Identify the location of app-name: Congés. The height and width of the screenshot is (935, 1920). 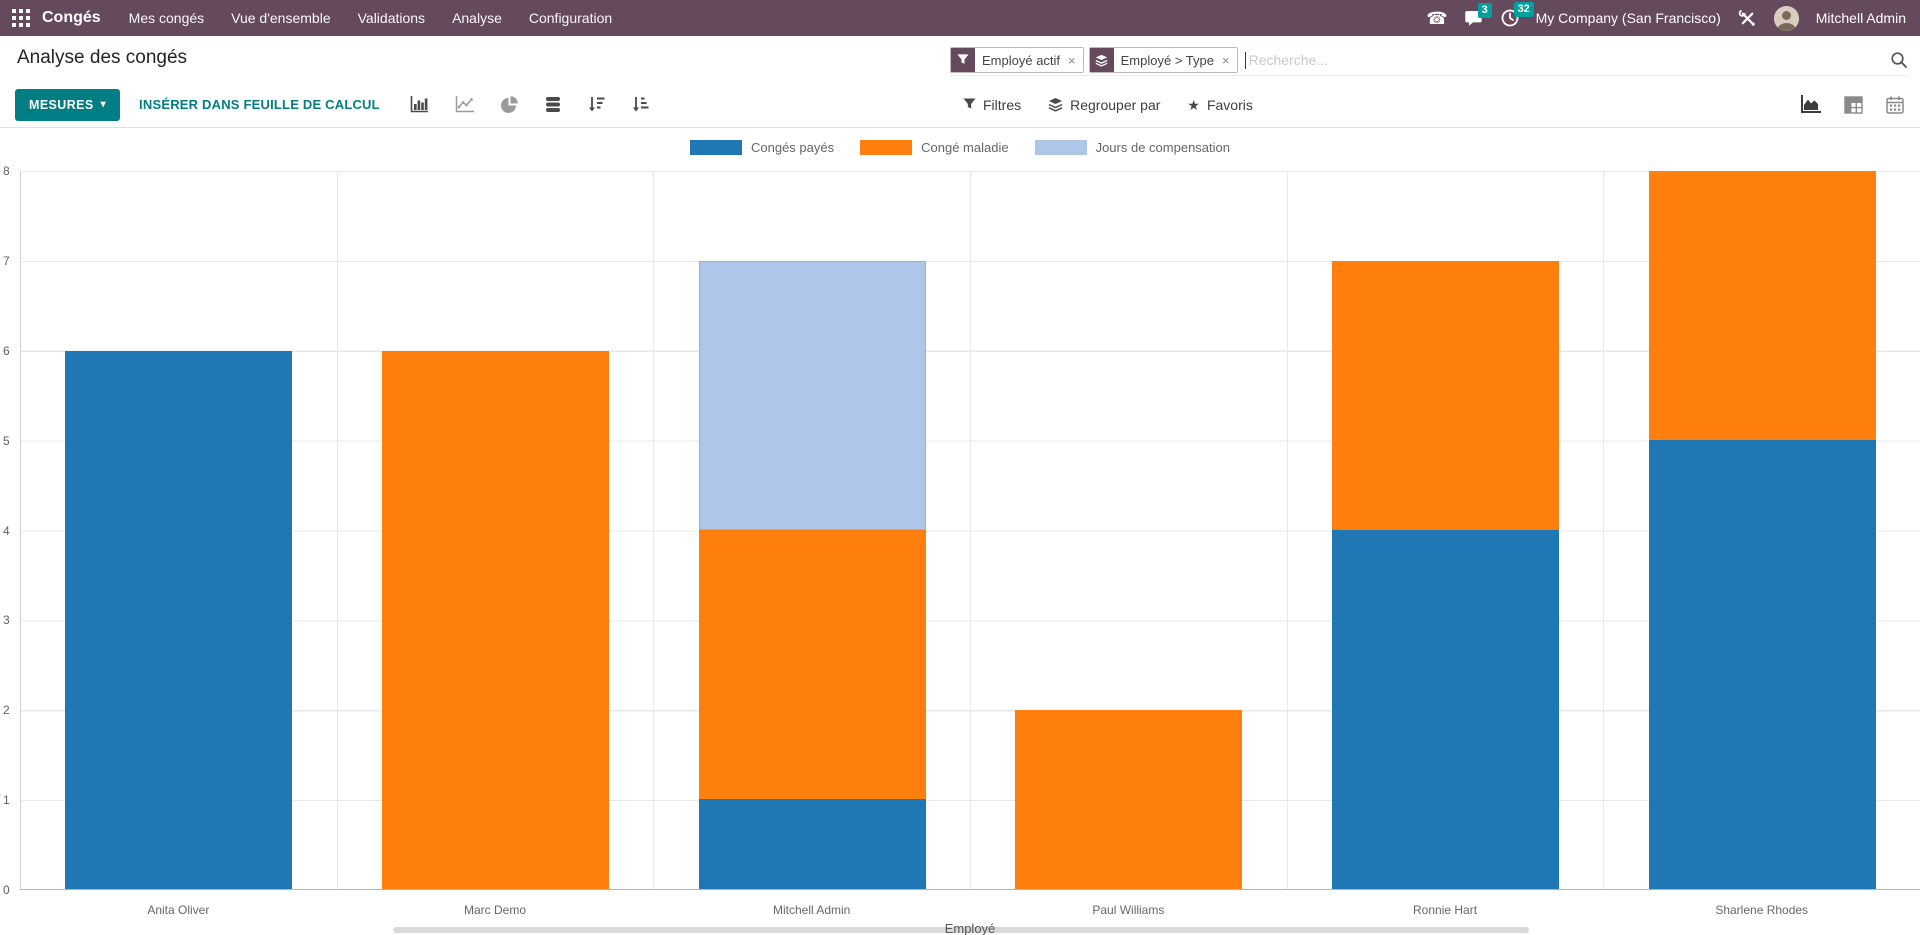
(71, 17).